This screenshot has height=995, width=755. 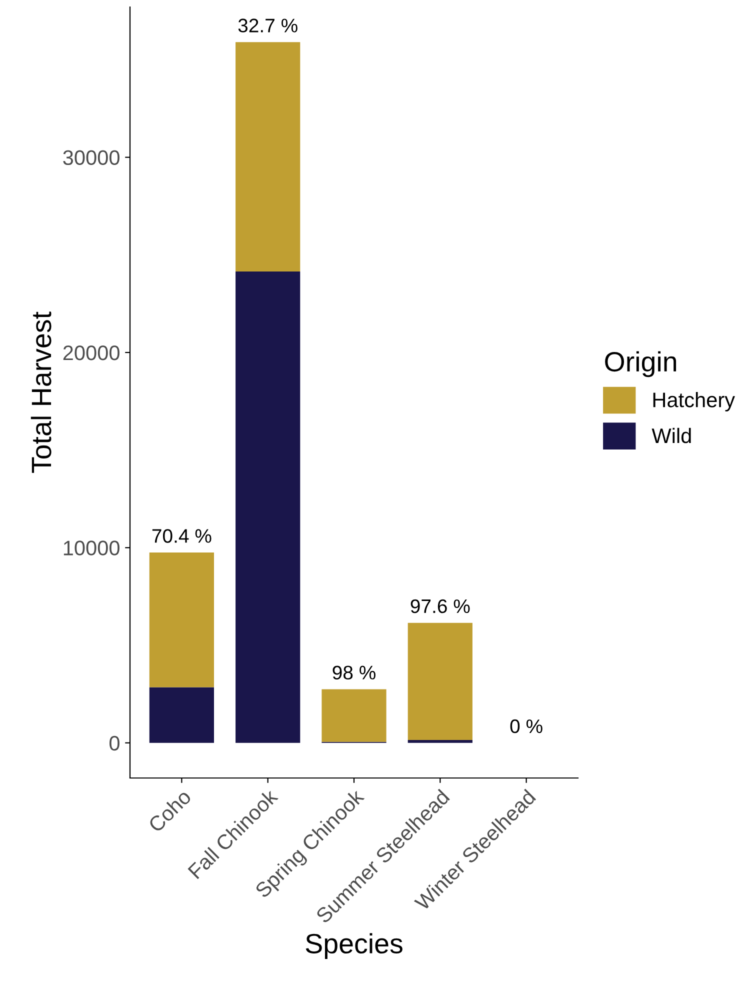 What do you see at coordinates (526, 726) in the screenshot?
I see `annotation: 0 %` at bounding box center [526, 726].